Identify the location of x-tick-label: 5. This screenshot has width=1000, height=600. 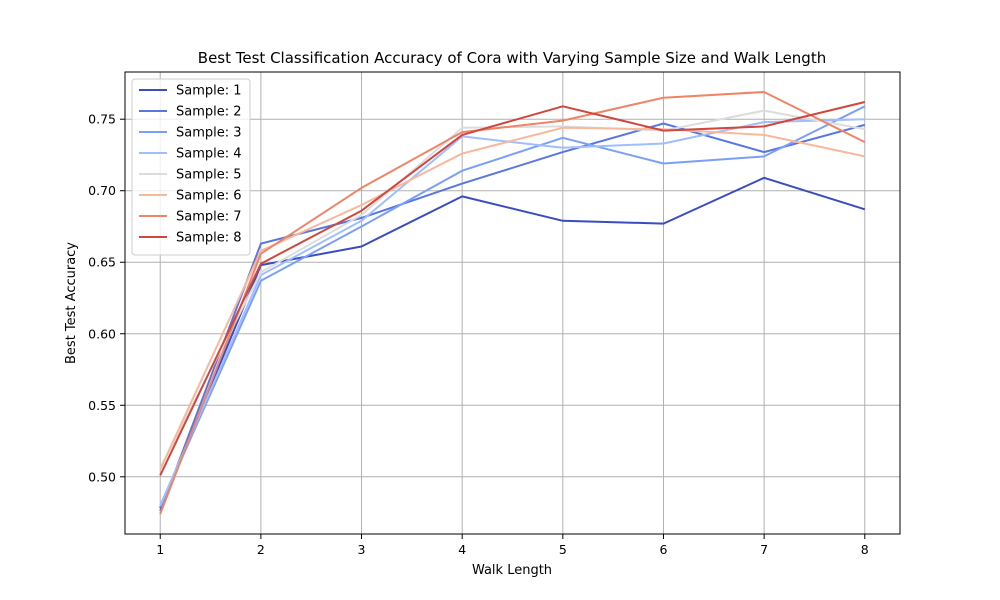
(563, 549).